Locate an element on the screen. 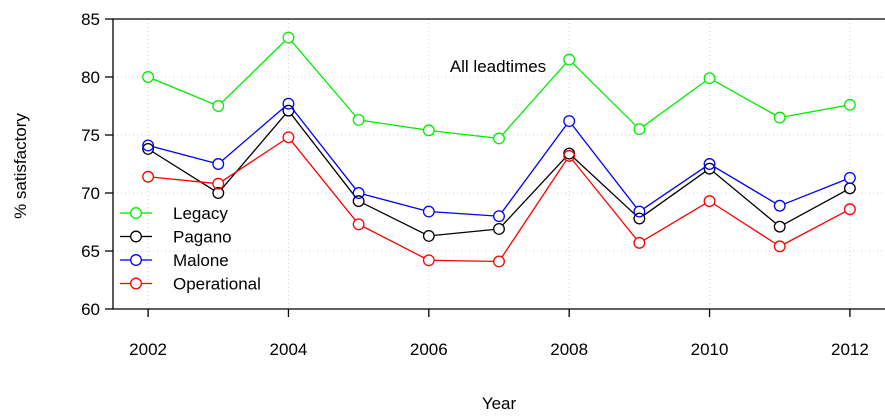 This screenshot has width=885, height=417. legend-label: Pagano is located at coordinates (202, 237).